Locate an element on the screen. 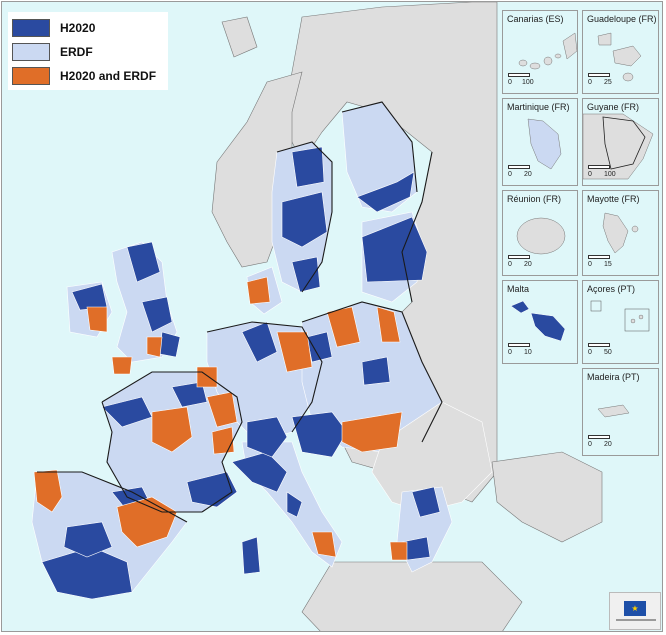 The width and height of the screenshot is (666, 635). inset-reunion: Réunion (FR) 0 20 is located at coordinates (540, 233).